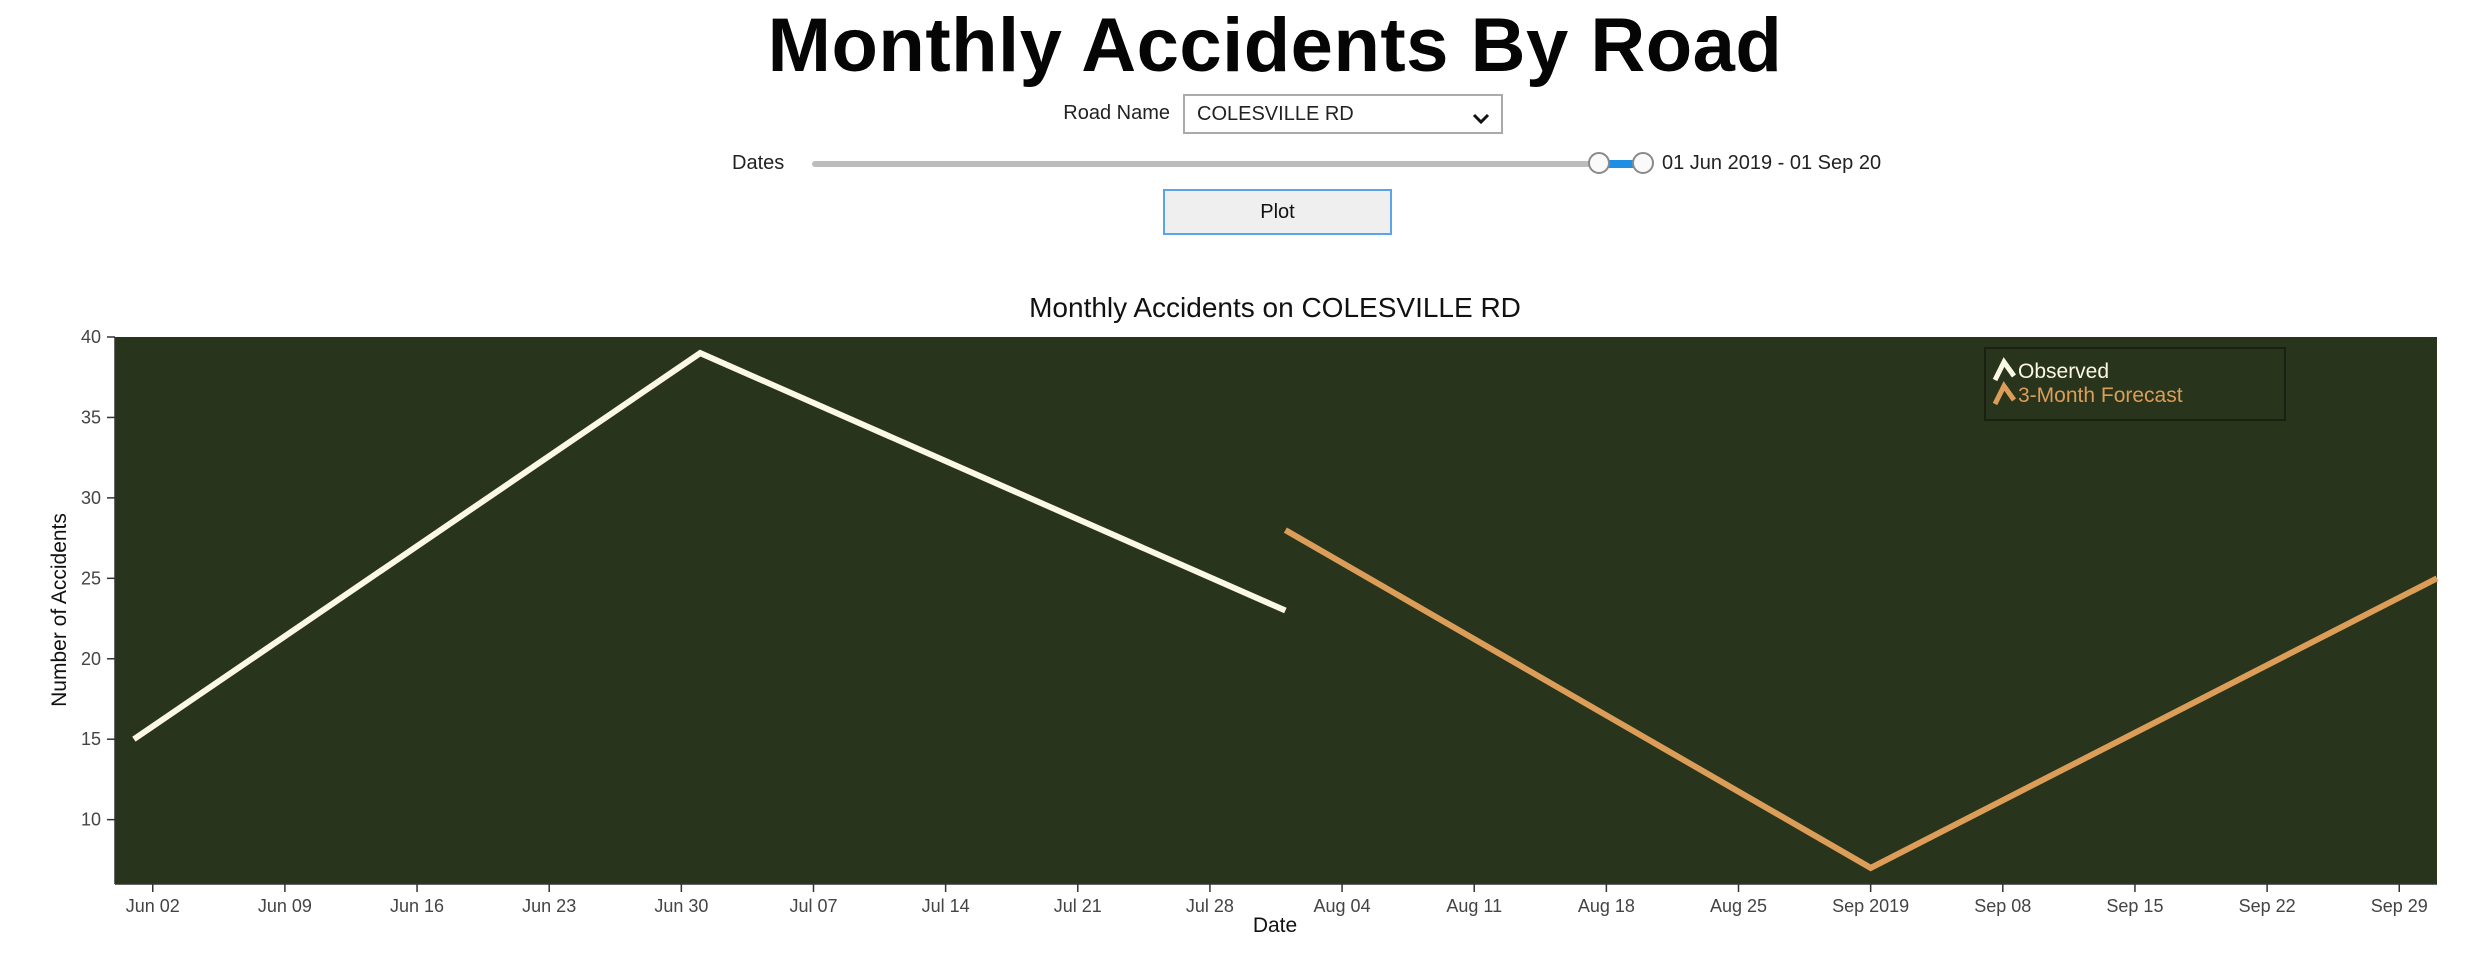 This screenshot has height=954, width=2484. Describe the element at coordinates (758, 163) in the screenshot. I see `dates-label: Dates` at that location.